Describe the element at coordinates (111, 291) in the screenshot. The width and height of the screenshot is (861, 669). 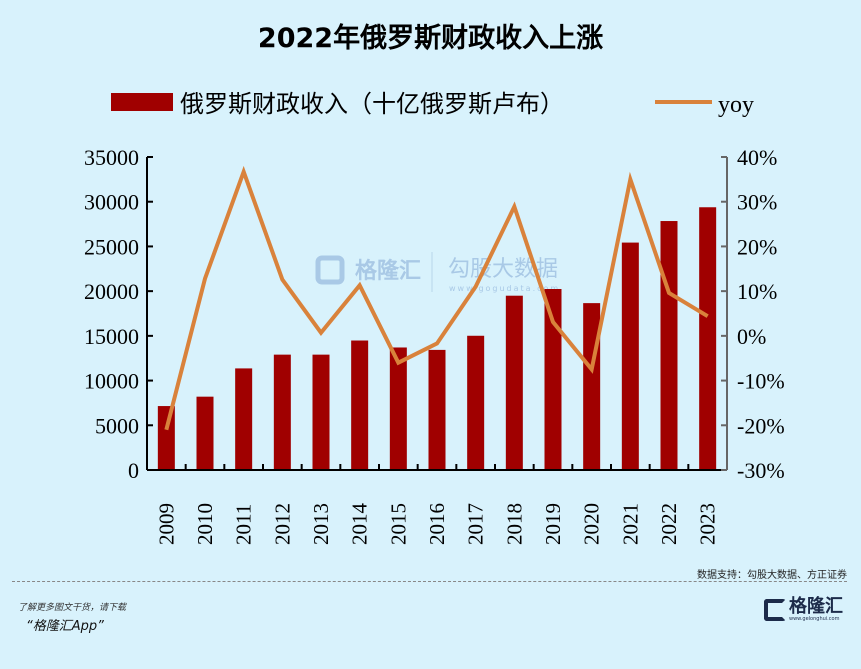
I see `left-tick-label: 20000` at that location.